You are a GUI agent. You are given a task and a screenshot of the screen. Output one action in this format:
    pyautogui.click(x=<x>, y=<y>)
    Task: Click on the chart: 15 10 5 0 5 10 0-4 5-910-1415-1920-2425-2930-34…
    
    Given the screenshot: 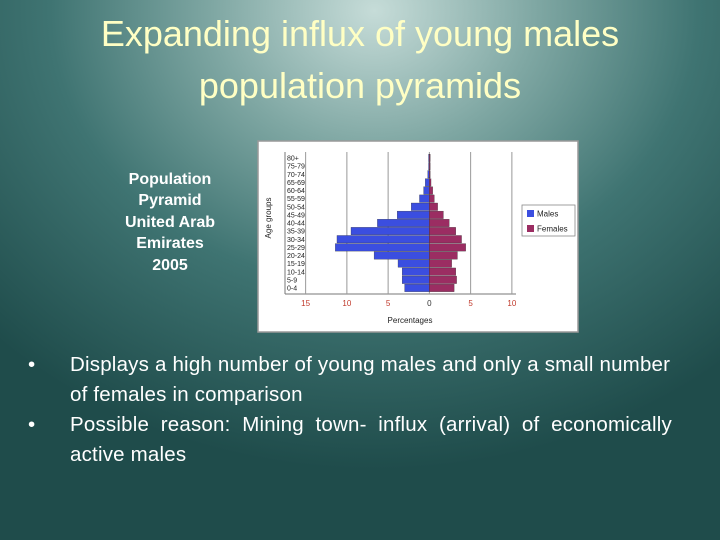 What is the action you would take?
    pyautogui.click(x=420, y=238)
    